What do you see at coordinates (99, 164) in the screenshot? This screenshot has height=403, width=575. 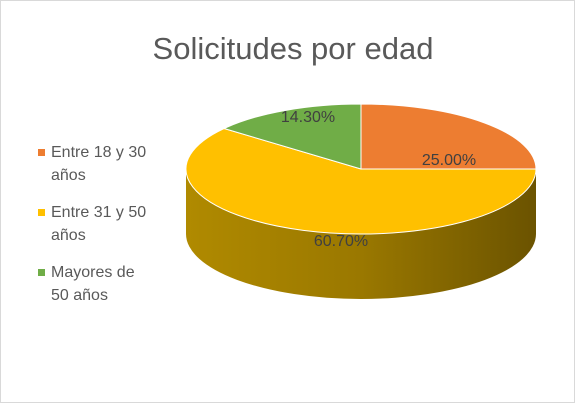 I see `legend-label: Entre 18 y 30 años` at bounding box center [99, 164].